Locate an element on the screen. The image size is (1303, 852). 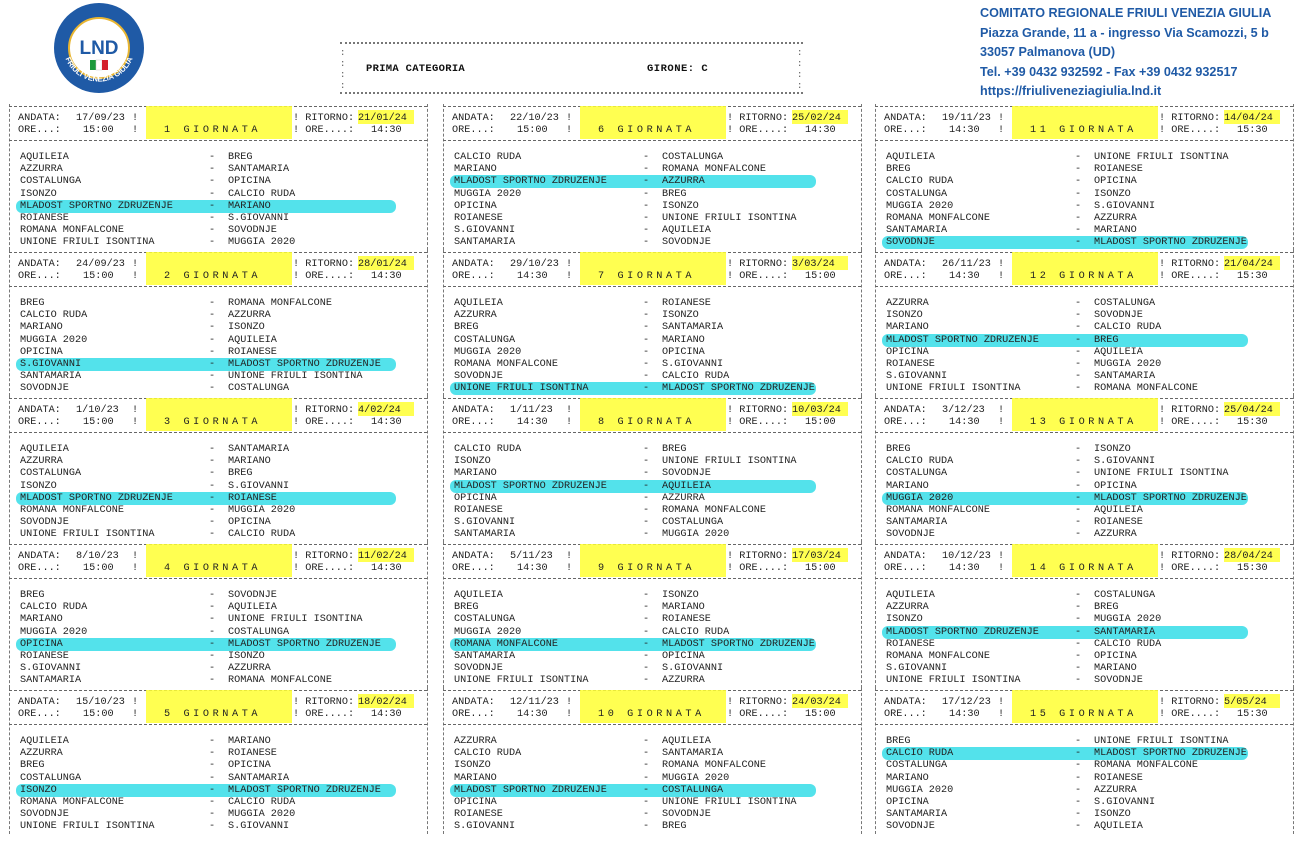
away-team: COSTALUNGA is located at coordinates (693, 157).